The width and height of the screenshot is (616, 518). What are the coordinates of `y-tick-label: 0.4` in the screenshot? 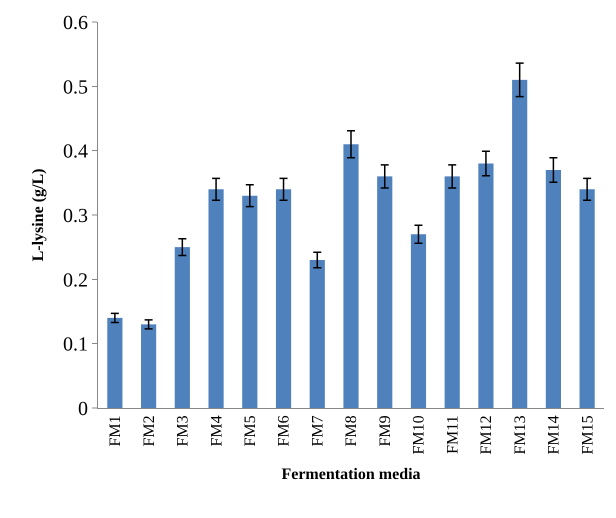 It's located at (75, 151).